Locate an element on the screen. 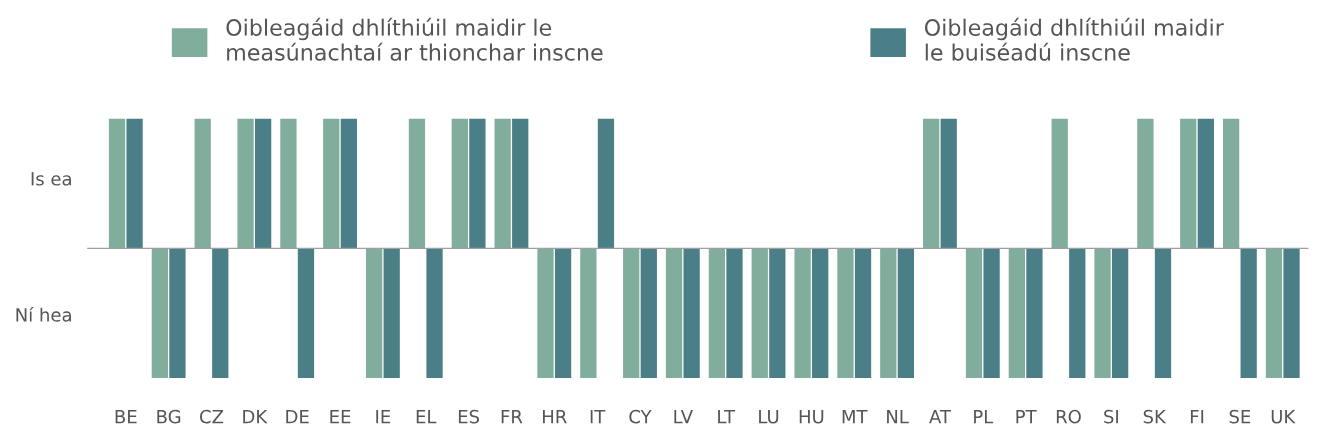 The height and width of the screenshot is (432, 1342). text: Is ea is located at coordinates (51, 179).